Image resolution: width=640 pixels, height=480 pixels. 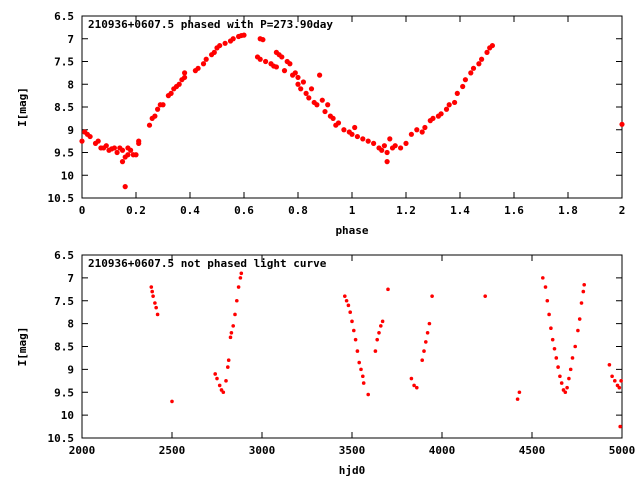 I want to click on x-tick-label: 1.8, so click(x=568, y=210).